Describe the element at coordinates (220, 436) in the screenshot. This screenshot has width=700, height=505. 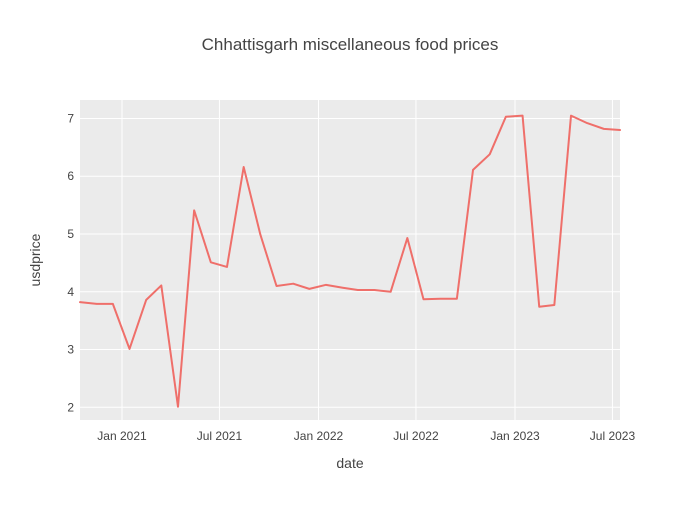
I see `x-tick-label: Jul 2021` at that location.